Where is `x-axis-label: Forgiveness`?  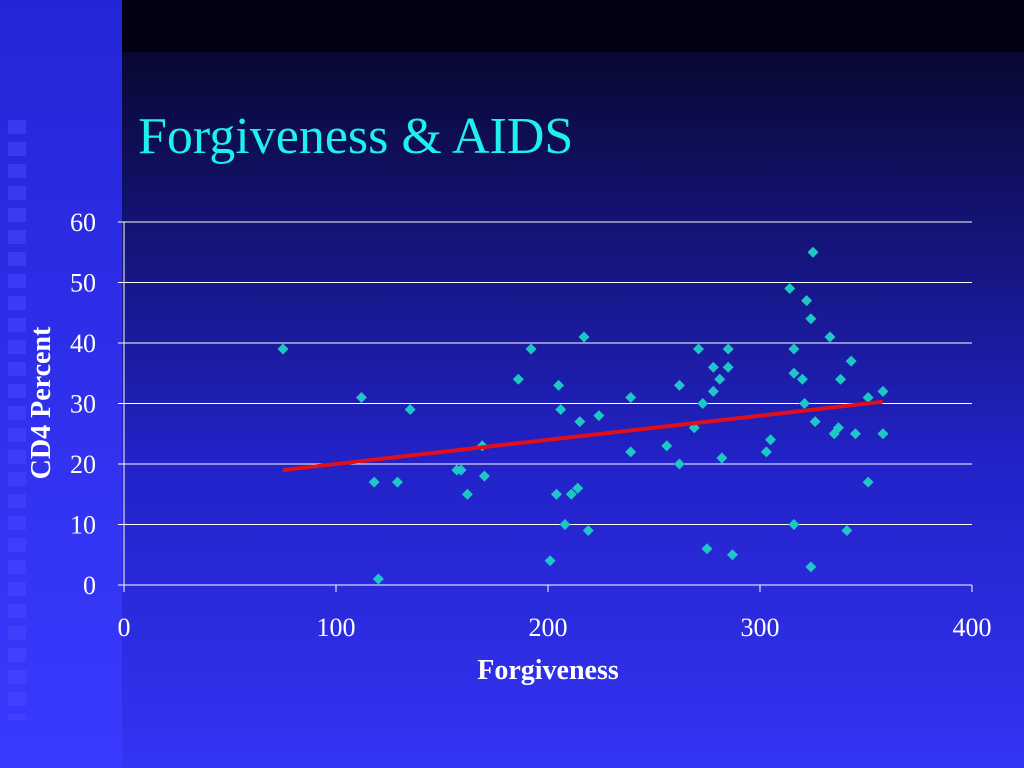 x-axis-label: Forgiveness is located at coordinates (548, 670).